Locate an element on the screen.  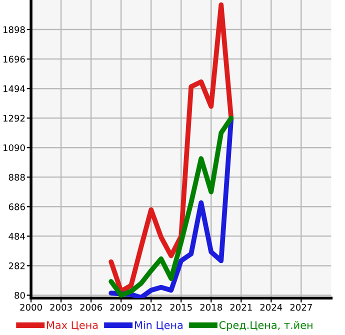
y-tick-label: 484 is located at coordinates (16, 236).